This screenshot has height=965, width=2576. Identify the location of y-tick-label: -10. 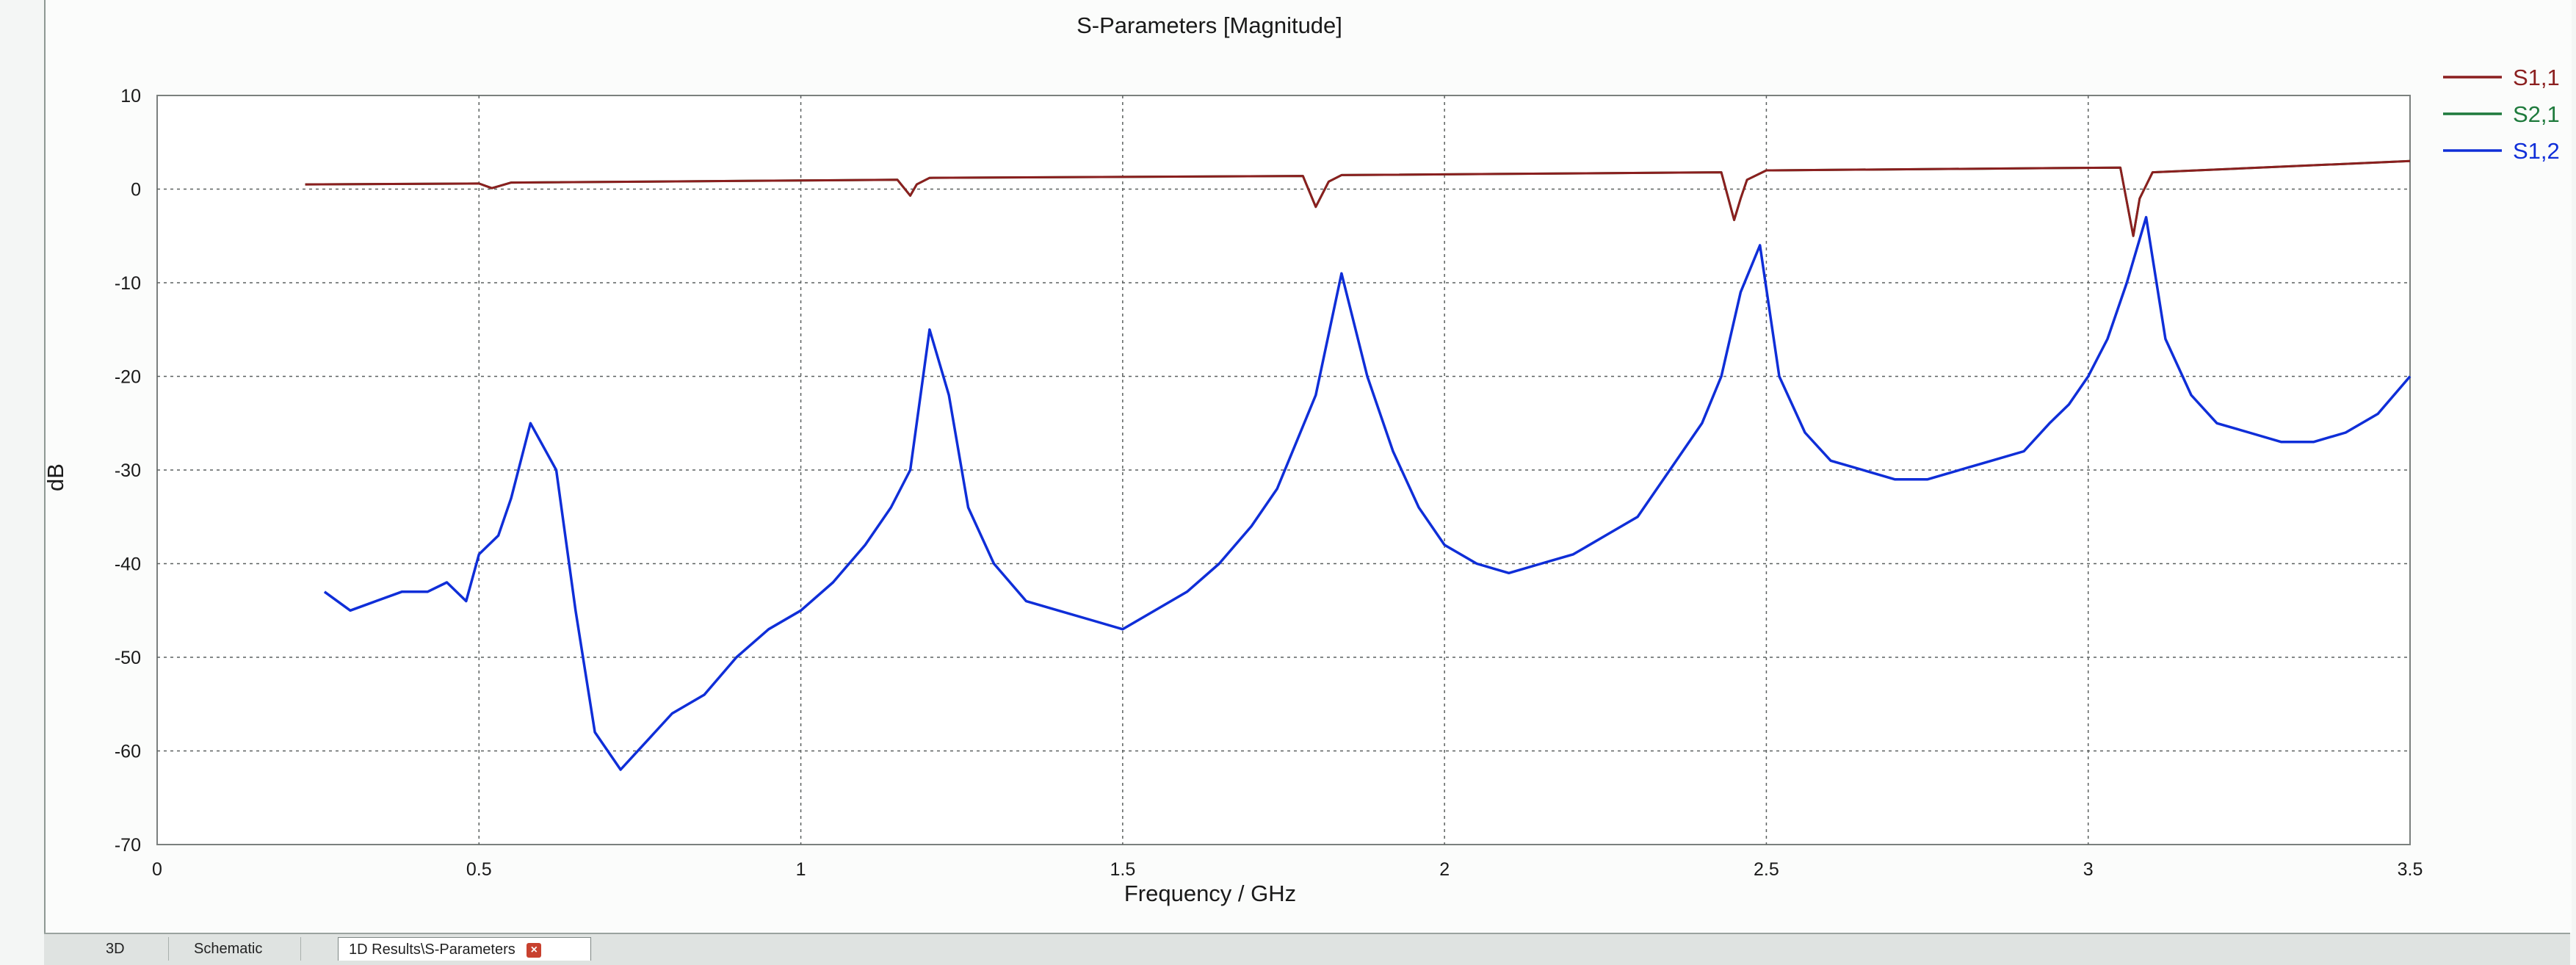
(128, 283).